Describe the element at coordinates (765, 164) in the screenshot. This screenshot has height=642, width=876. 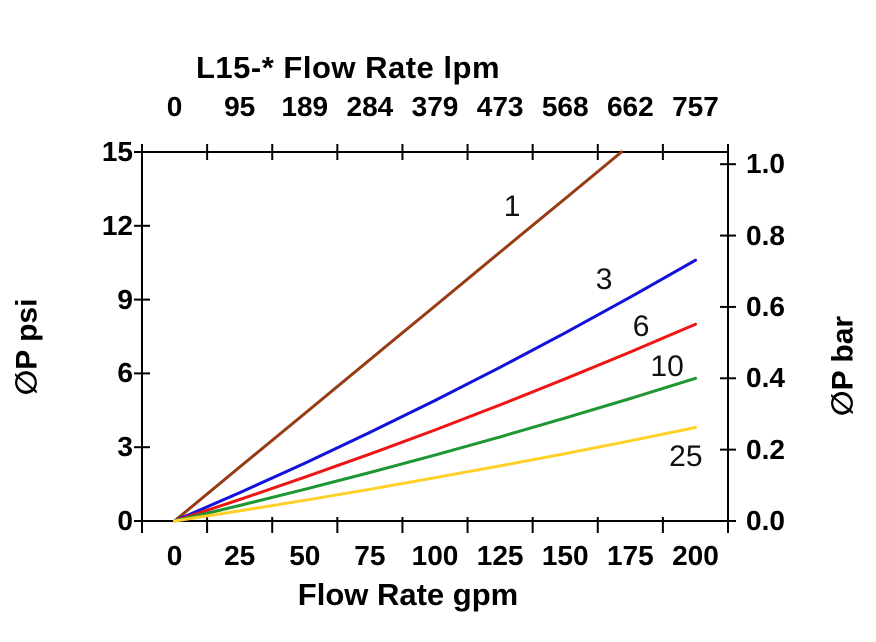
I see `right-tick-label: 1.0` at that location.